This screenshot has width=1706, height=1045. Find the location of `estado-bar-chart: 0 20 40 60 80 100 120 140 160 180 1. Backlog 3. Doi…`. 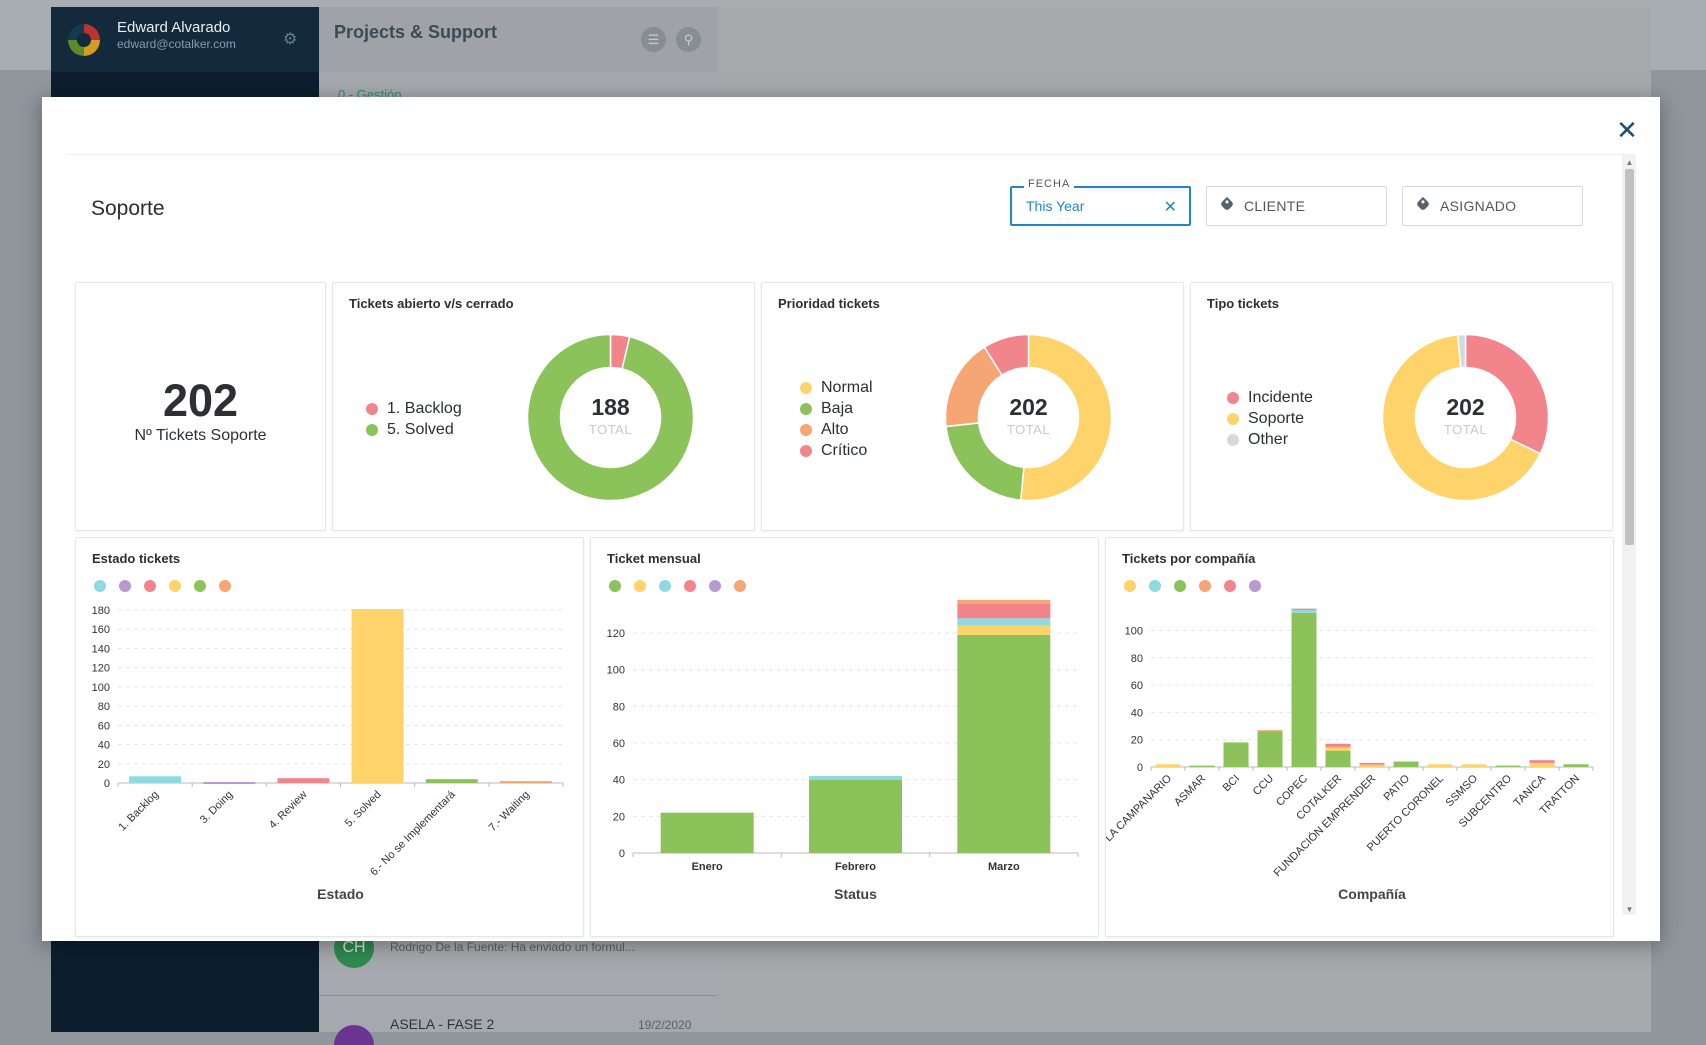

estado-bar-chart: 0 20 40 60 80 100 120 140 160 180 1. Backlog 3. Doi… is located at coordinates (328, 753).